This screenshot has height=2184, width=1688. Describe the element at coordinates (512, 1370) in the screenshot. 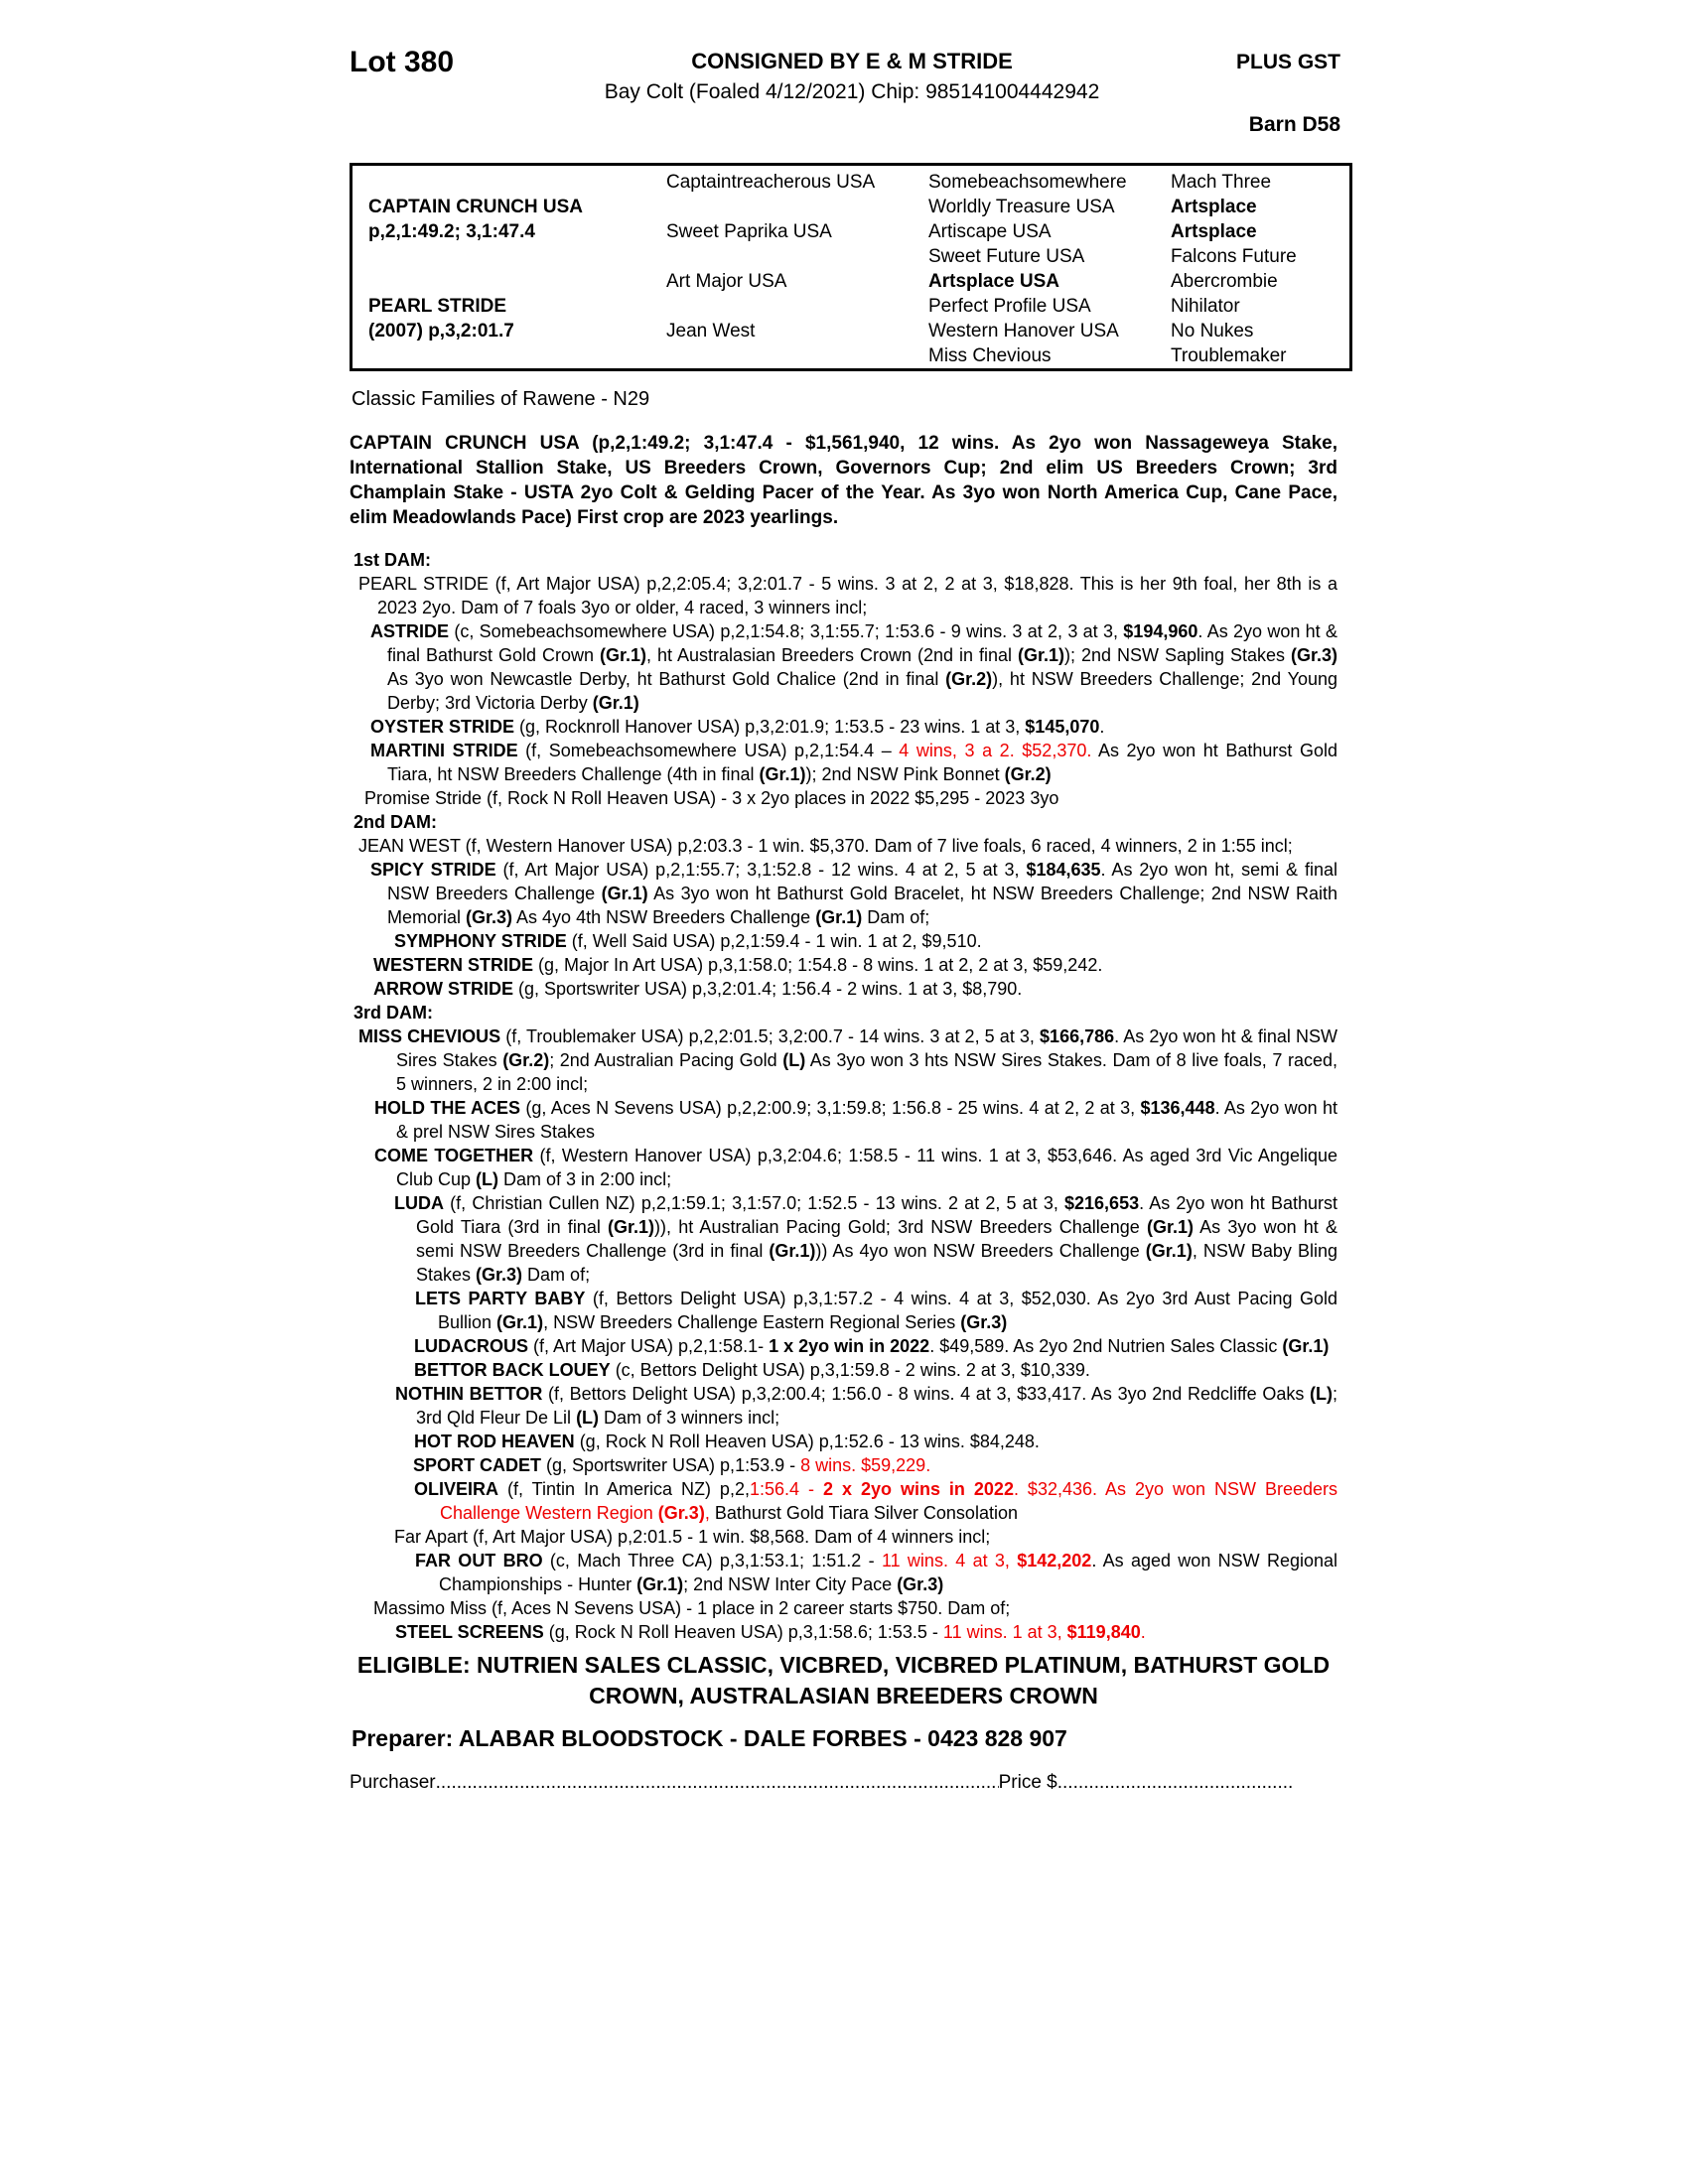

I see `entry-text-segment: BETTOR BACK LOUEY` at that location.